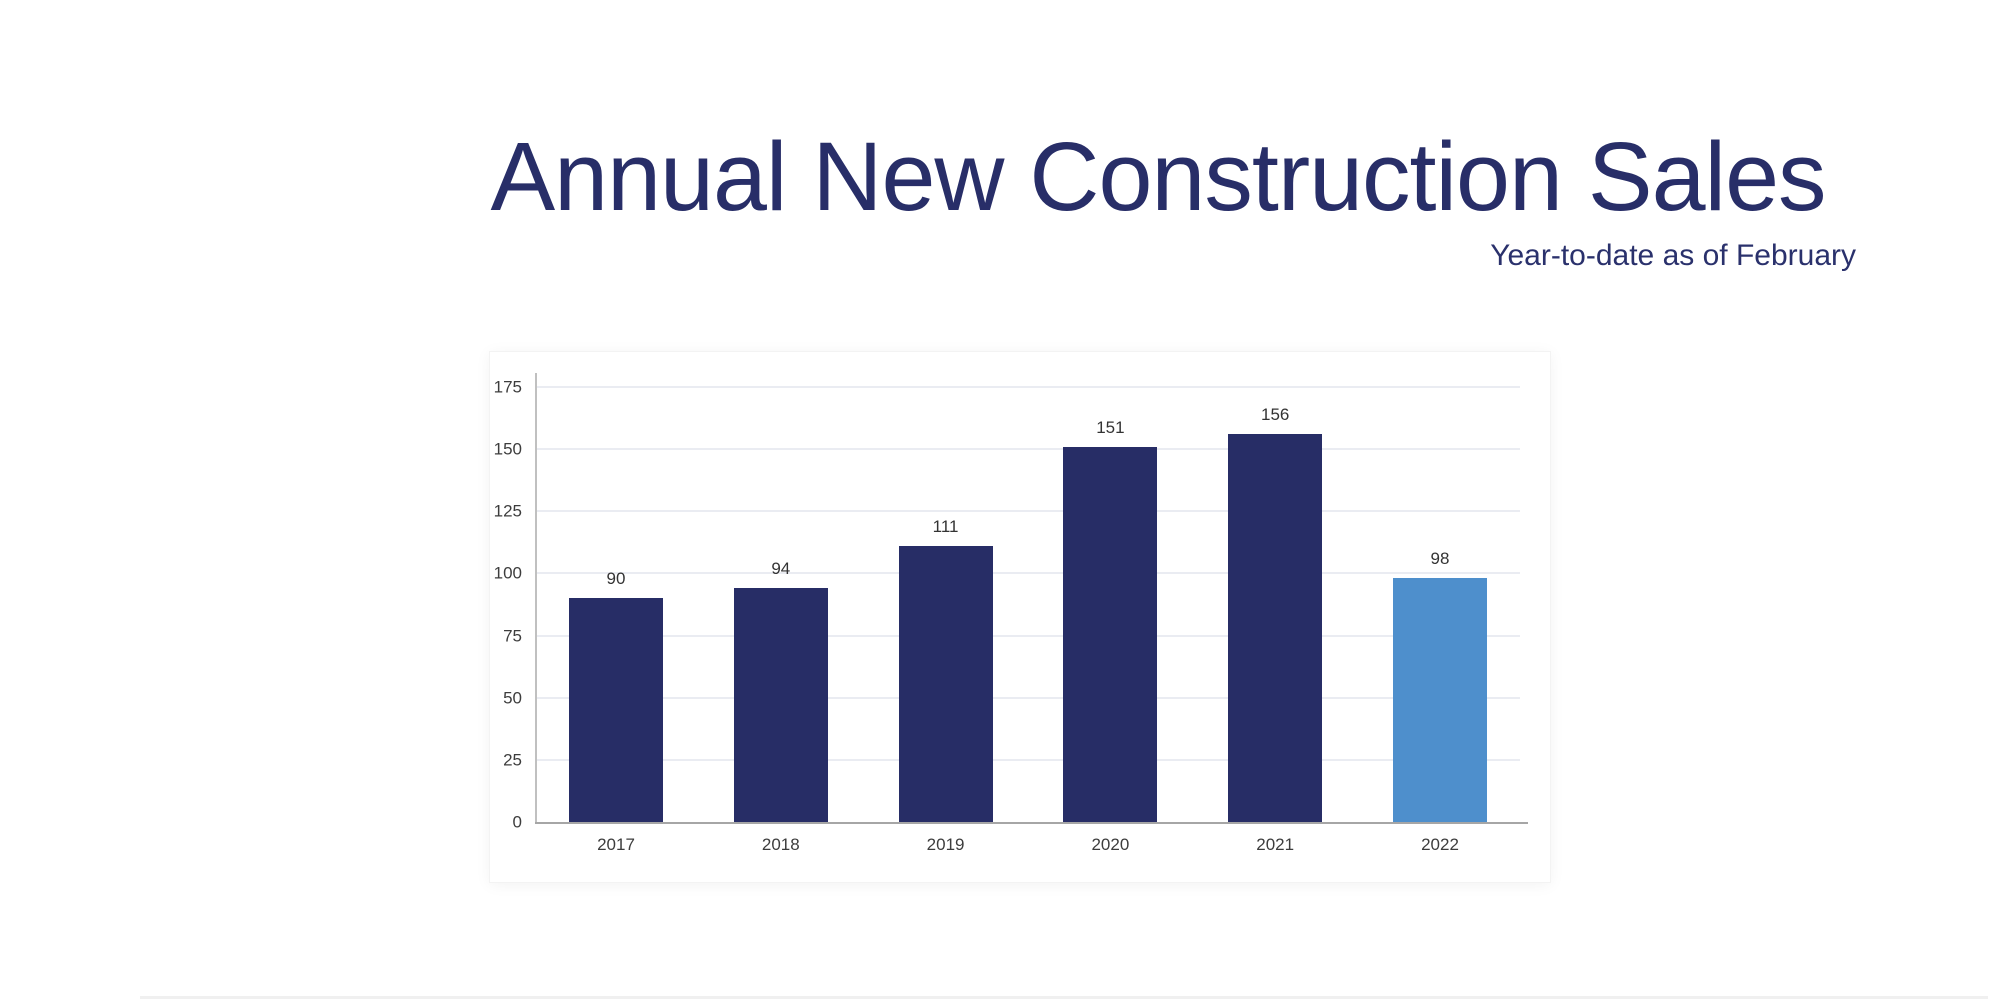 This screenshot has height=1000, width=2000. I want to click on bottom-divider-line, so click(1064, 997).